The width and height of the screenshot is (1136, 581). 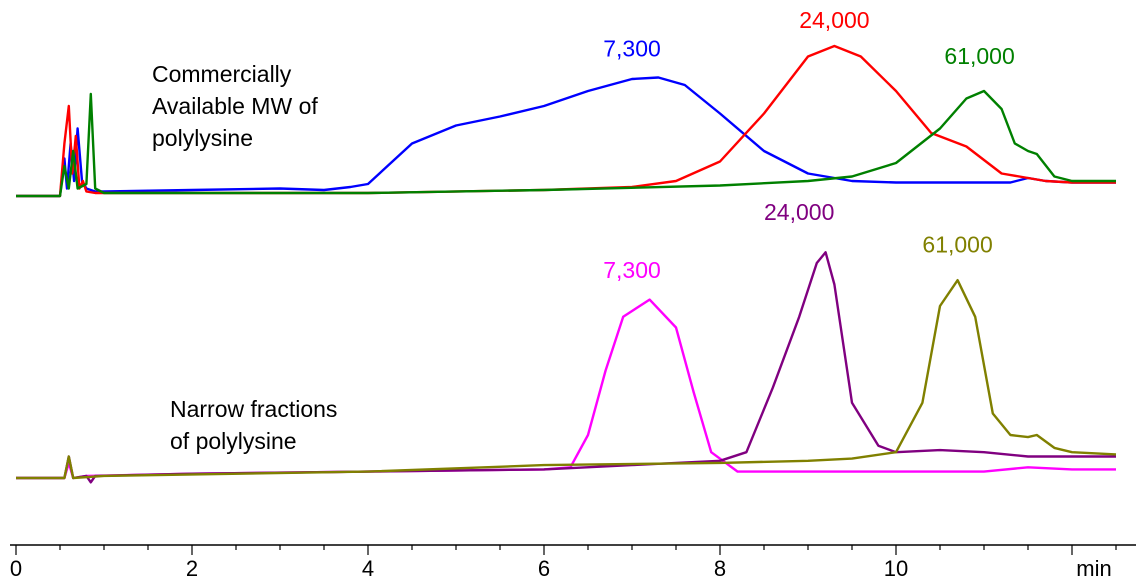 I want to click on x-tick-label-8: 8, so click(x=720, y=568).